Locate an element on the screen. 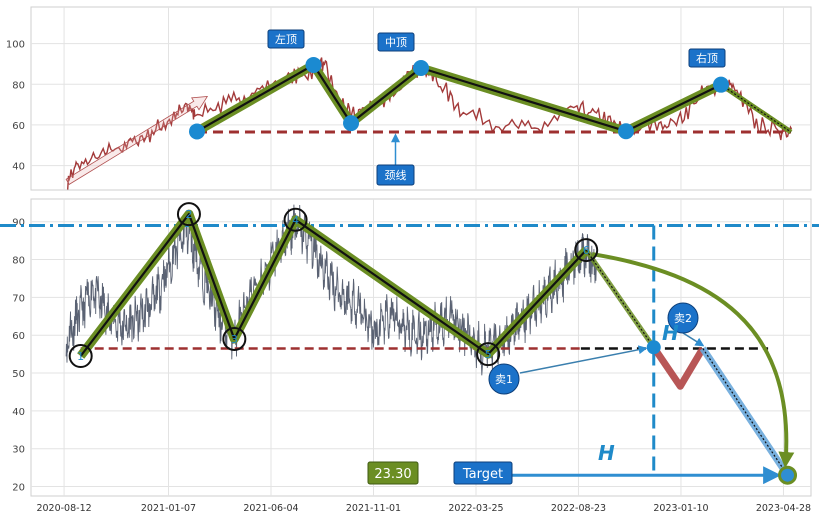 Image resolution: width=819 pixels, height=524 pixels. top-trend-arrow is located at coordinates (137, 140).